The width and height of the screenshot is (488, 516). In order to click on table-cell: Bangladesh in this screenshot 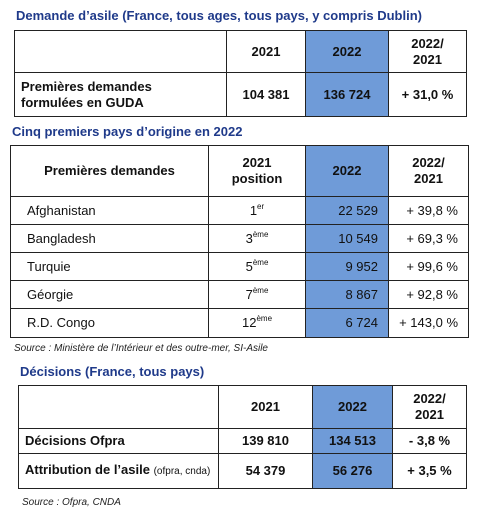, I will do `click(109, 238)`.